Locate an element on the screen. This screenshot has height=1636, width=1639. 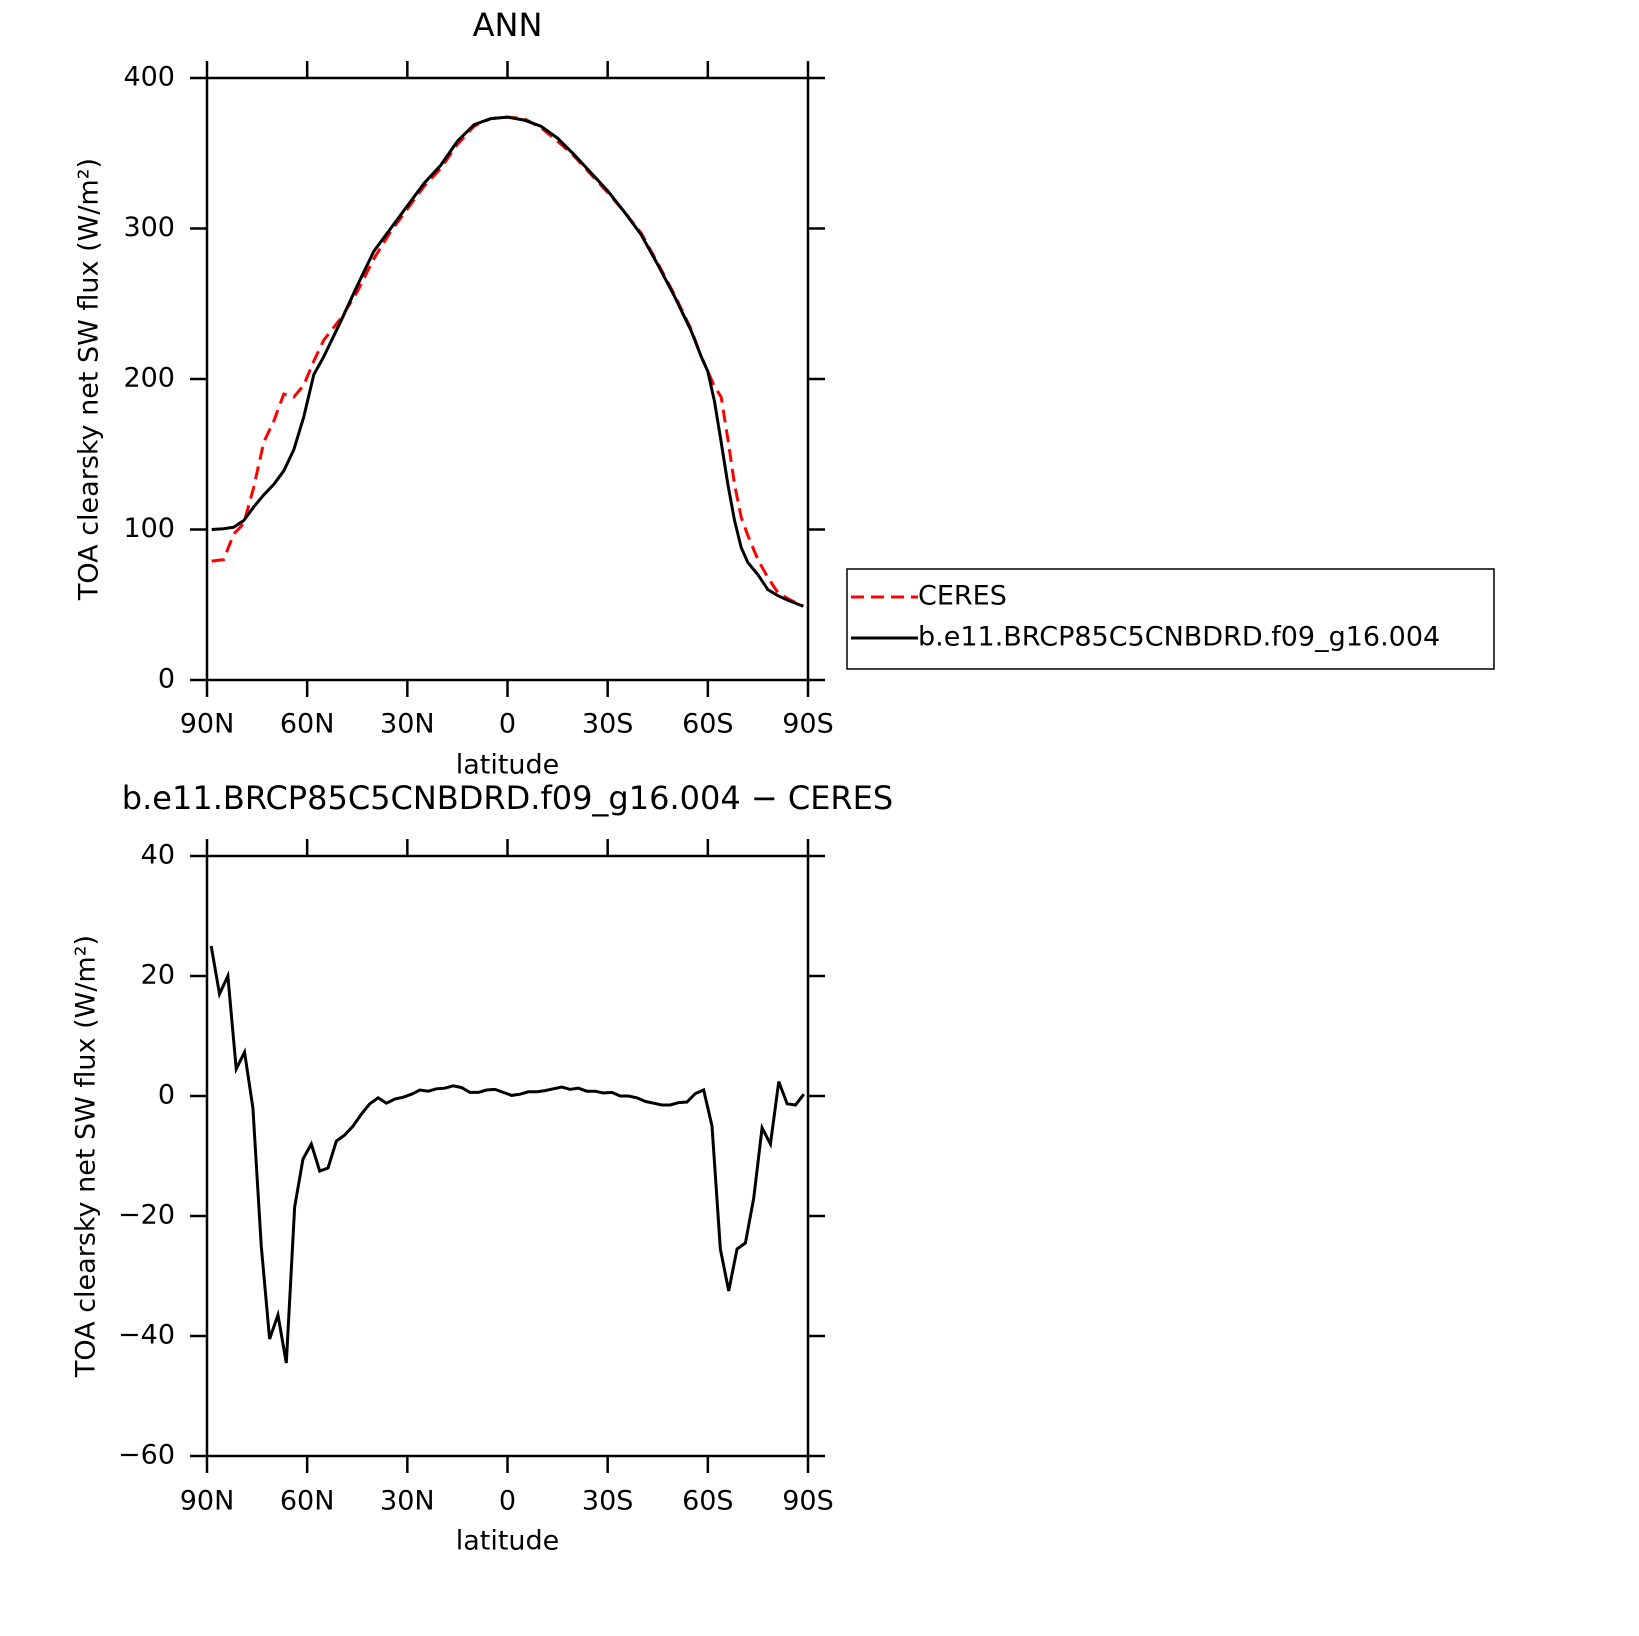
legend-label: b.e11.BRCP85C5CNBDRD.f09_g16.004 is located at coordinates (1179, 637).